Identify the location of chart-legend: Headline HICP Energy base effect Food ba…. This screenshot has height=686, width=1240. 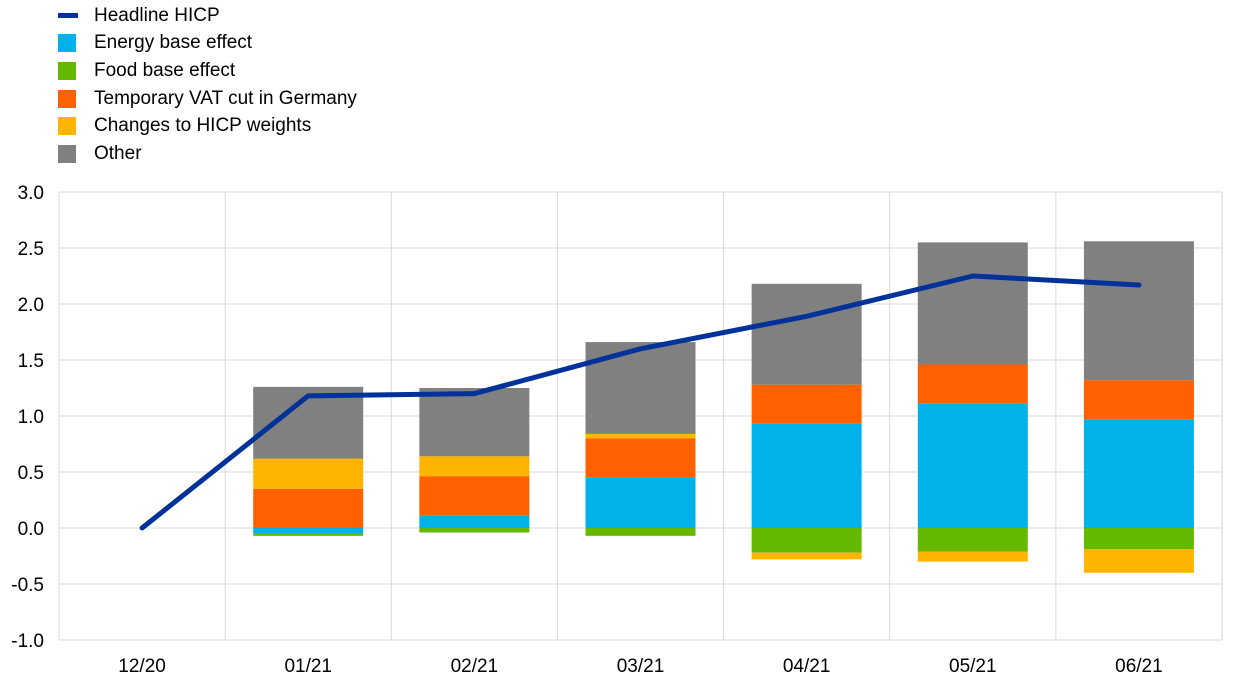
(207, 85).